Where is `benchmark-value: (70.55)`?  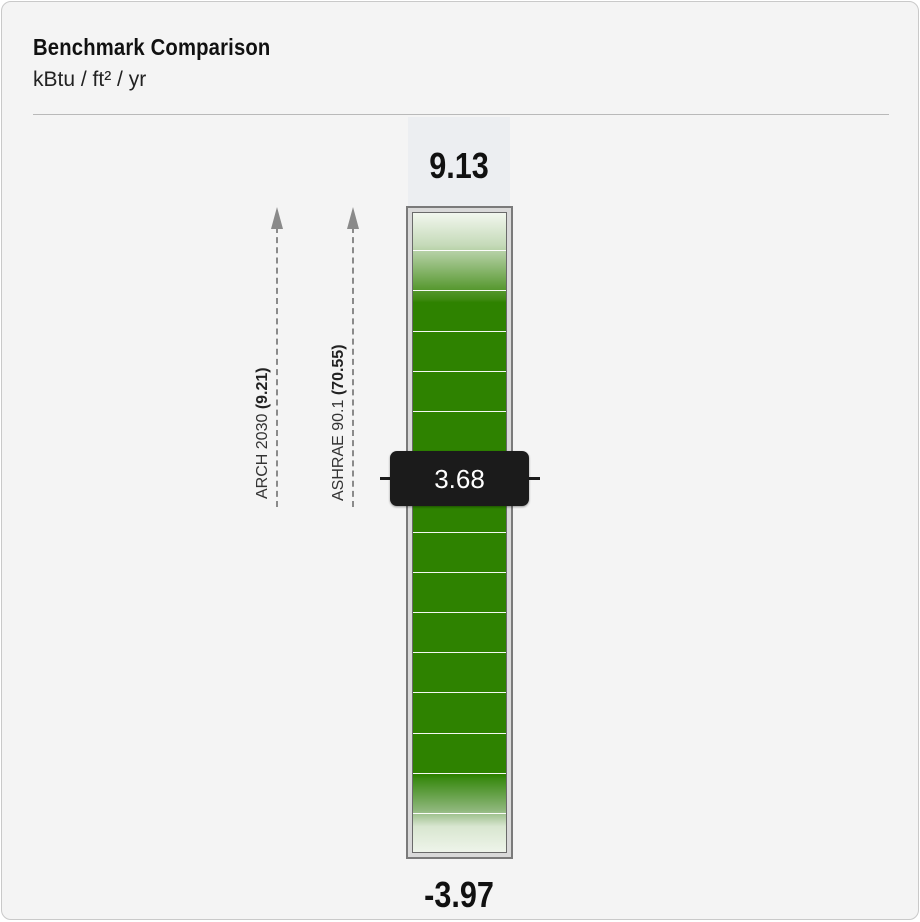 benchmark-value: (70.55) is located at coordinates (338, 370).